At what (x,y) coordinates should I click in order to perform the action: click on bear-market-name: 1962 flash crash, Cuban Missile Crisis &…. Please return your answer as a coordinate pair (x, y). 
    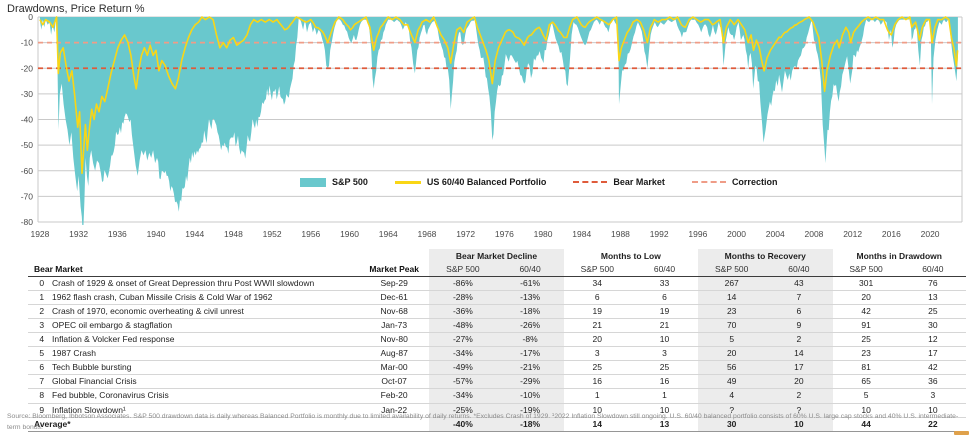
    Looking at the image, I should click on (203, 298).